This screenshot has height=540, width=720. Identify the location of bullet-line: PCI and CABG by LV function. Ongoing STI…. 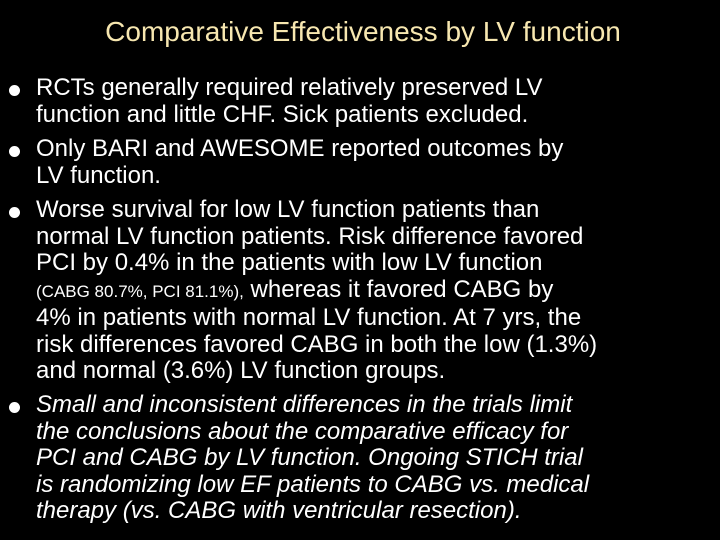
(309, 457).